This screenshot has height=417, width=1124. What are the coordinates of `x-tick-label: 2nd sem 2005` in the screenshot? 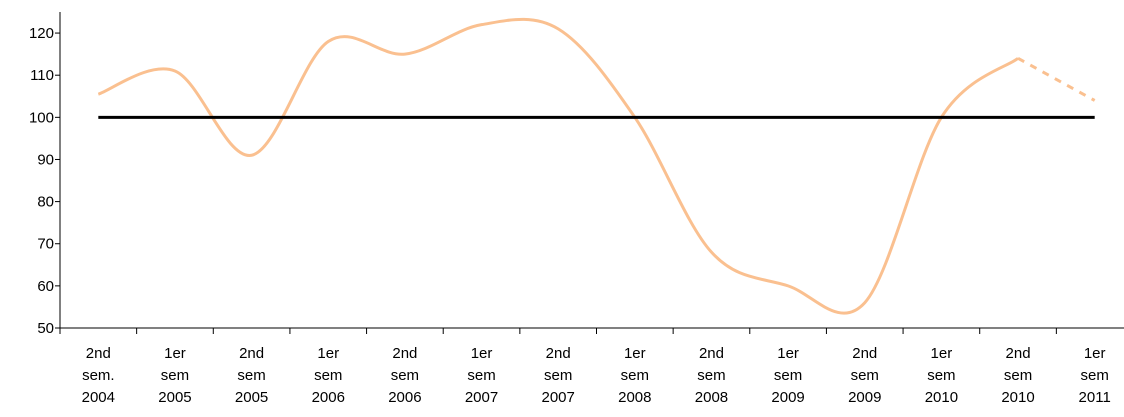 It's located at (251, 375).